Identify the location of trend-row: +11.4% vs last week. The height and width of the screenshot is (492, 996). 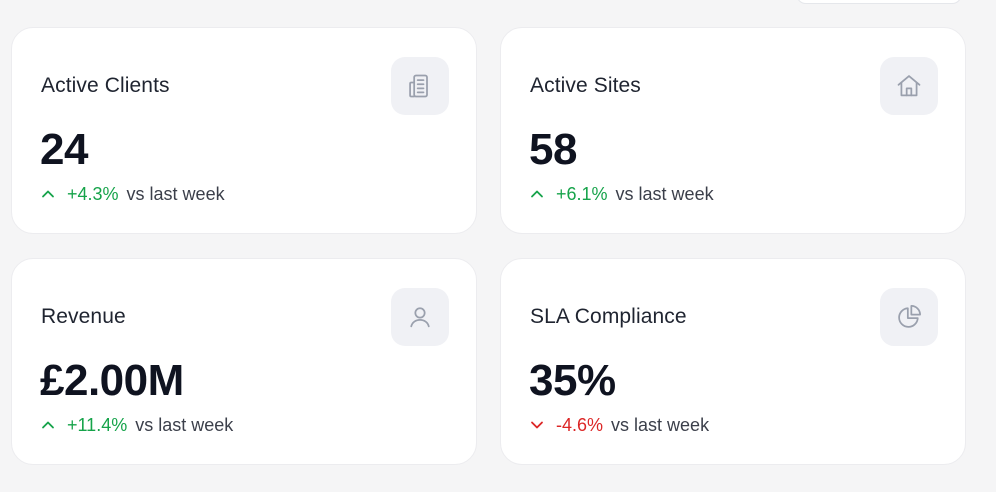
(137, 425).